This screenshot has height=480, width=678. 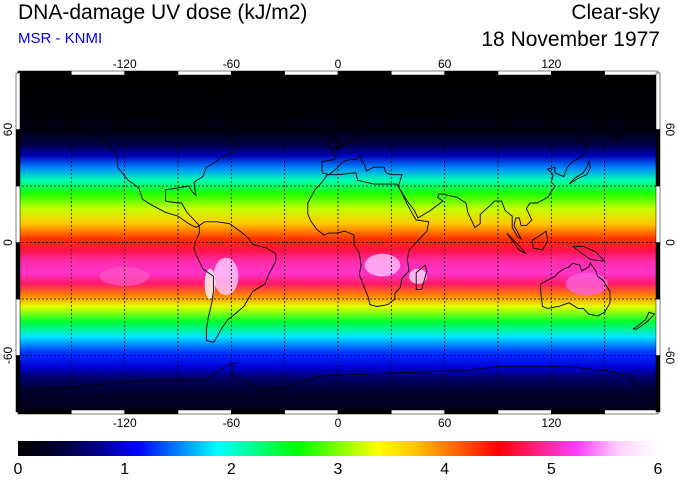 What do you see at coordinates (163, 12) in the screenshot?
I see `map-title: DNA-damage UV dose (kJ/m2)` at bounding box center [163, 12].